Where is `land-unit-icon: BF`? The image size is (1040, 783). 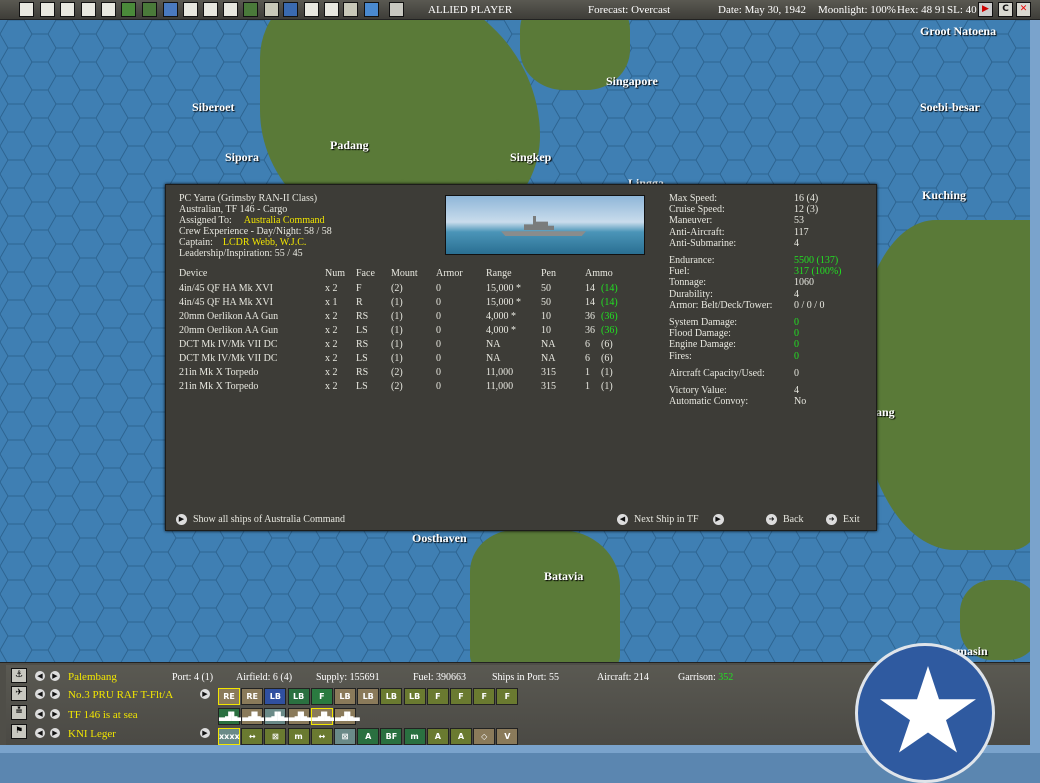
land-unit-icon: BF is located at coordinates (391, 736).